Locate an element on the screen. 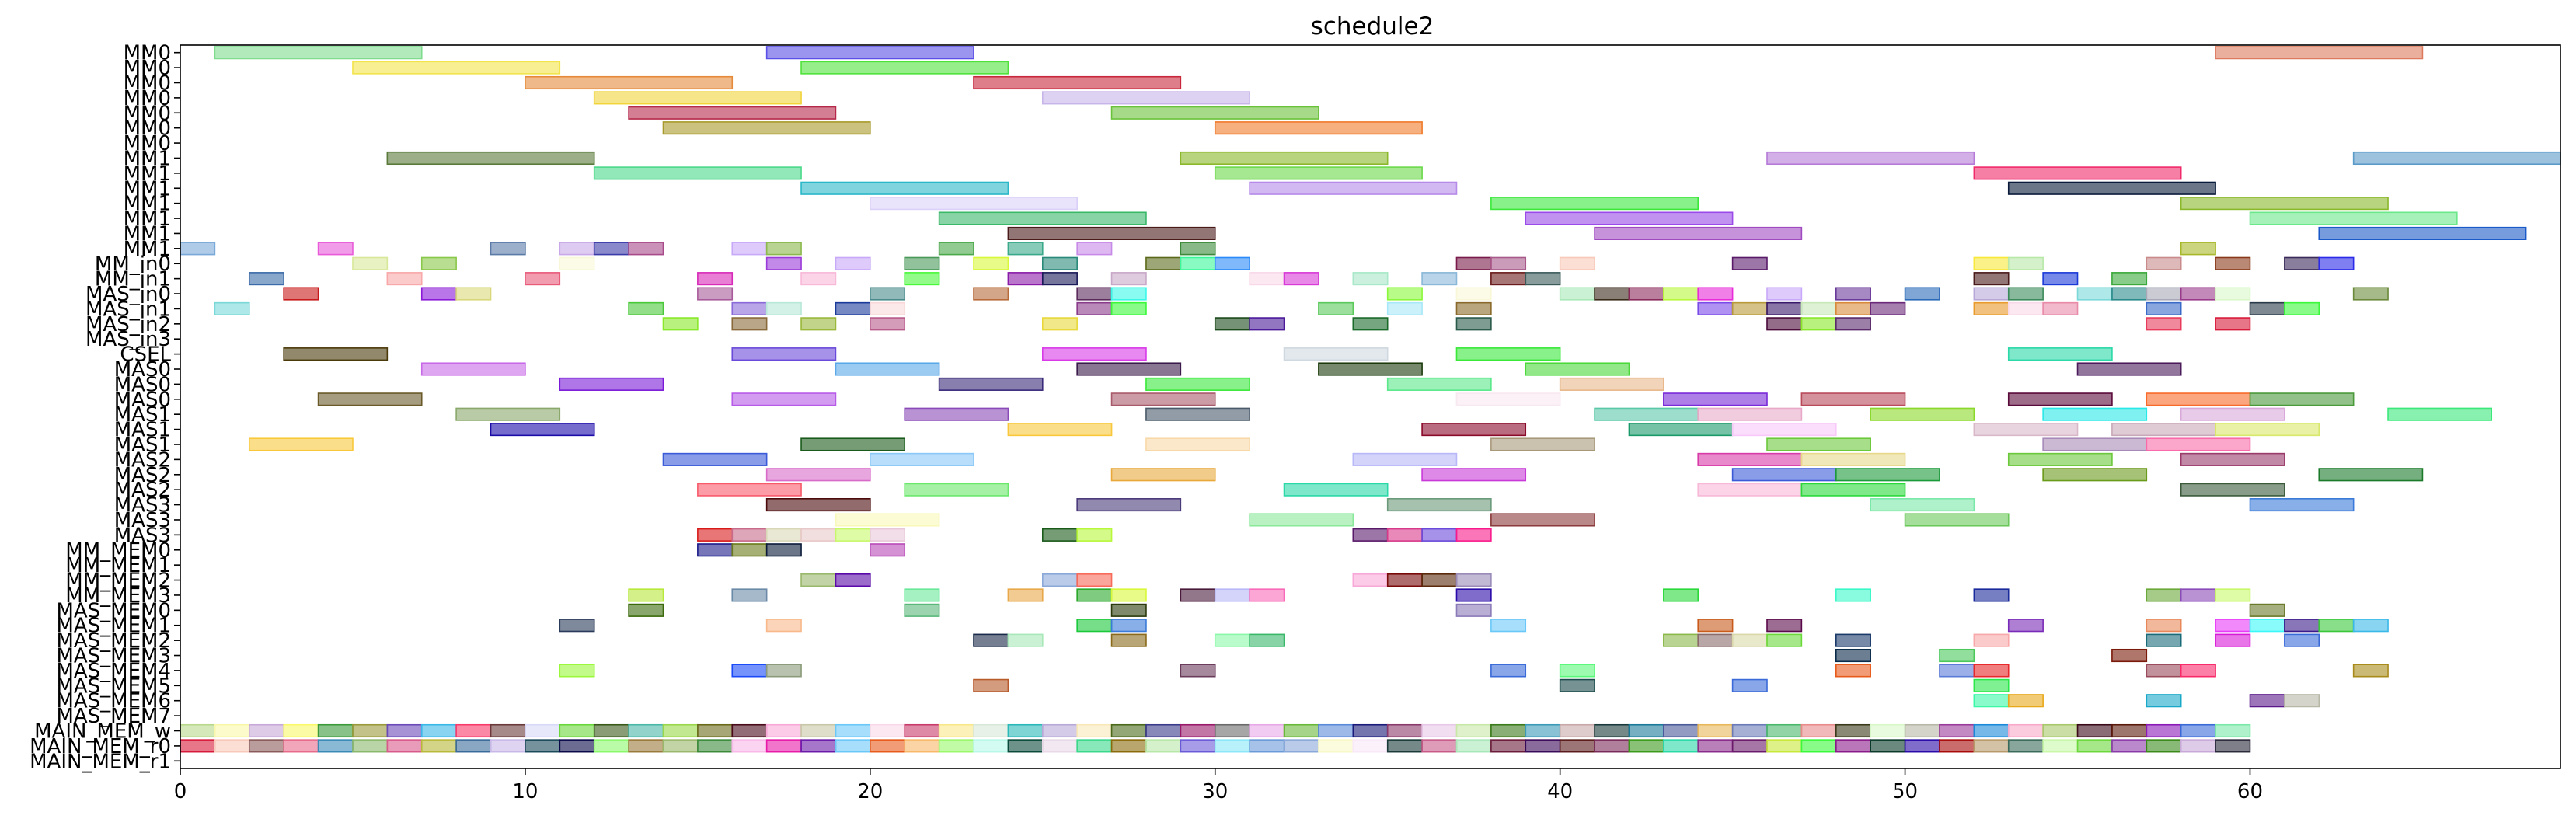 This screenshot has height=819, width=2576. x-tick-label: 60 is located at coordinates (2250, 792).